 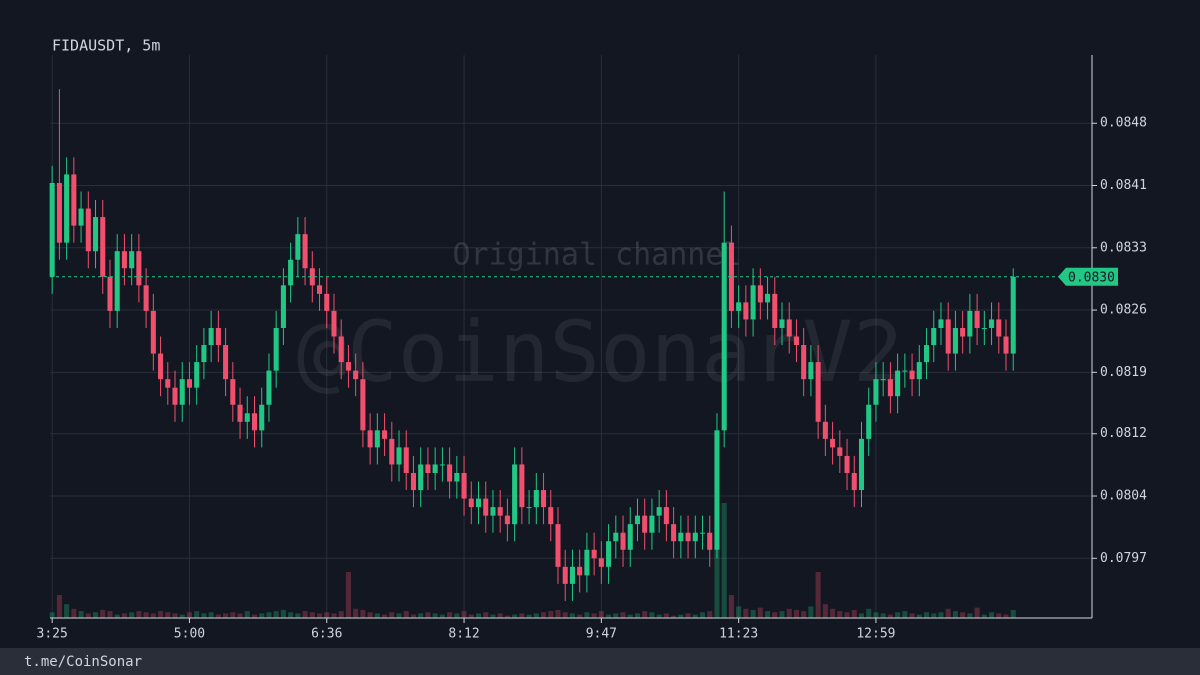 I want to click on y-tick-label: 0.0812, so click(x=1123, y=433).